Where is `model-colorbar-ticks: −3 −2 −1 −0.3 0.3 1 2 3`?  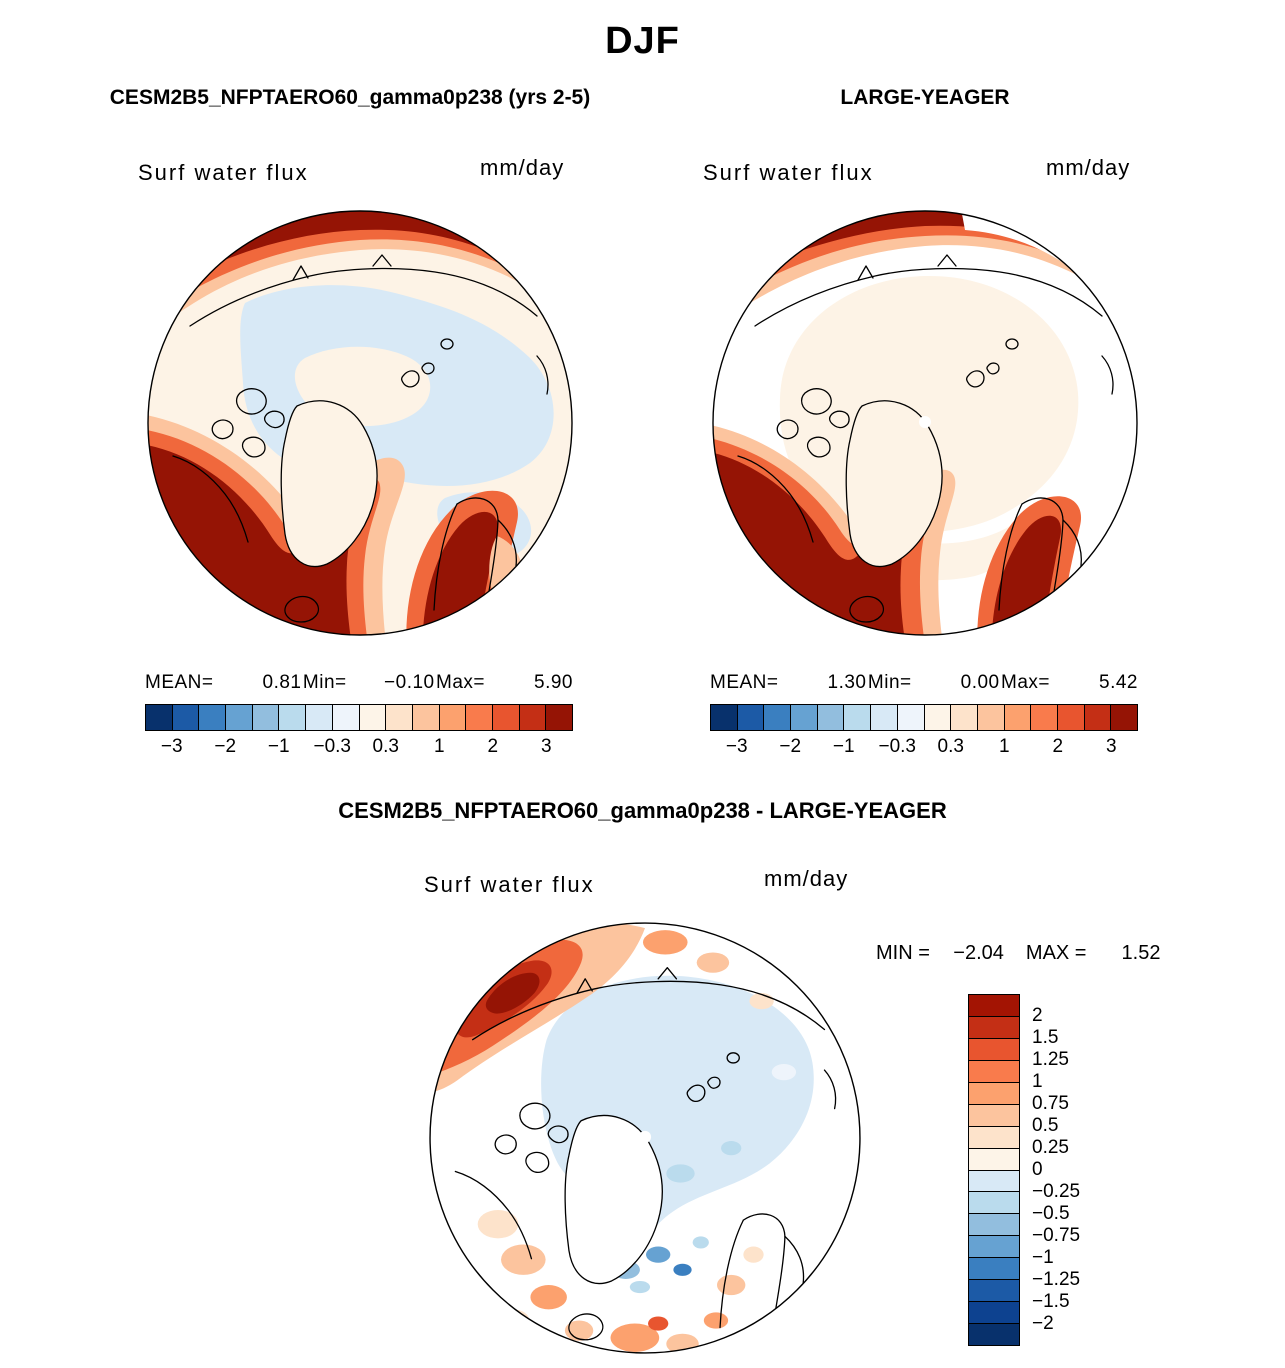 model-colorbar-ticks: −3 −2 −1 −0.3 0.3 1 2 3 is located at coordinates (359, 748).